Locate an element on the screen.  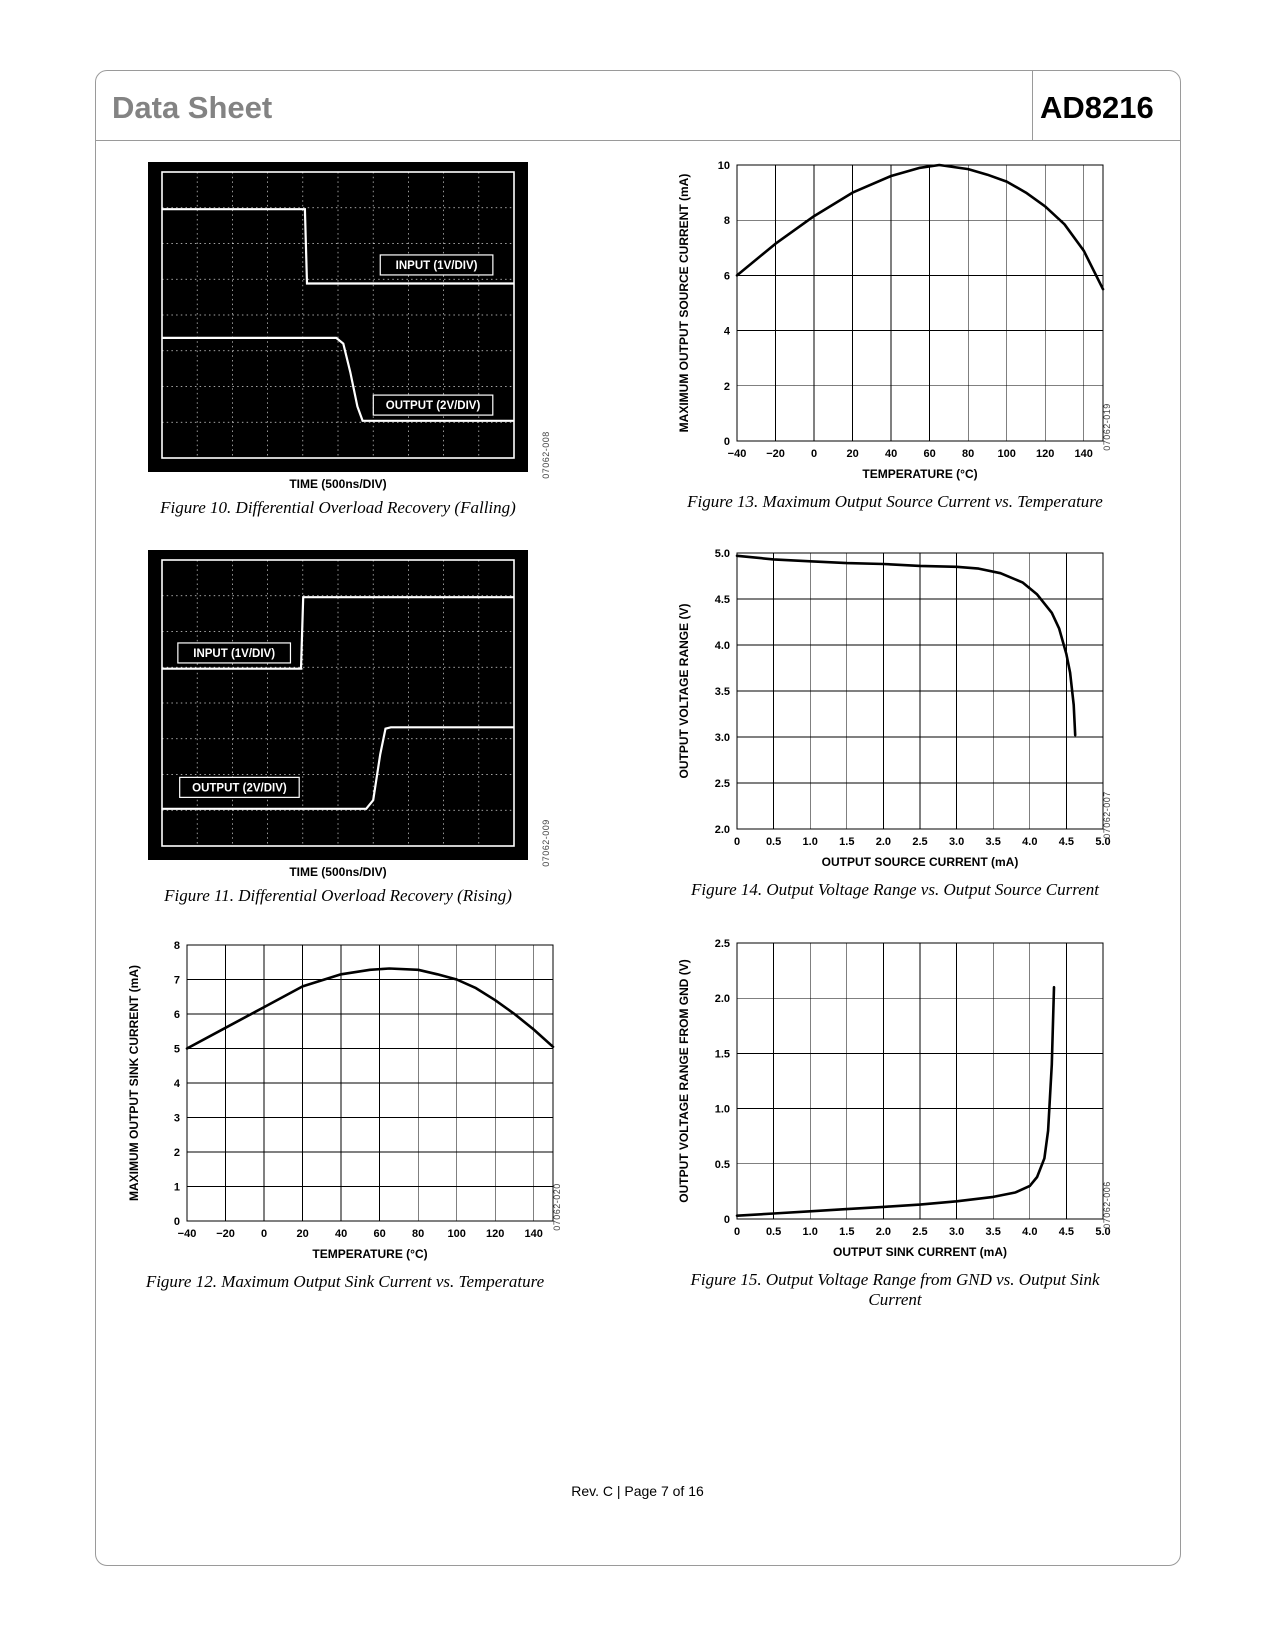
output-trace is located at coordinates (338, 768).